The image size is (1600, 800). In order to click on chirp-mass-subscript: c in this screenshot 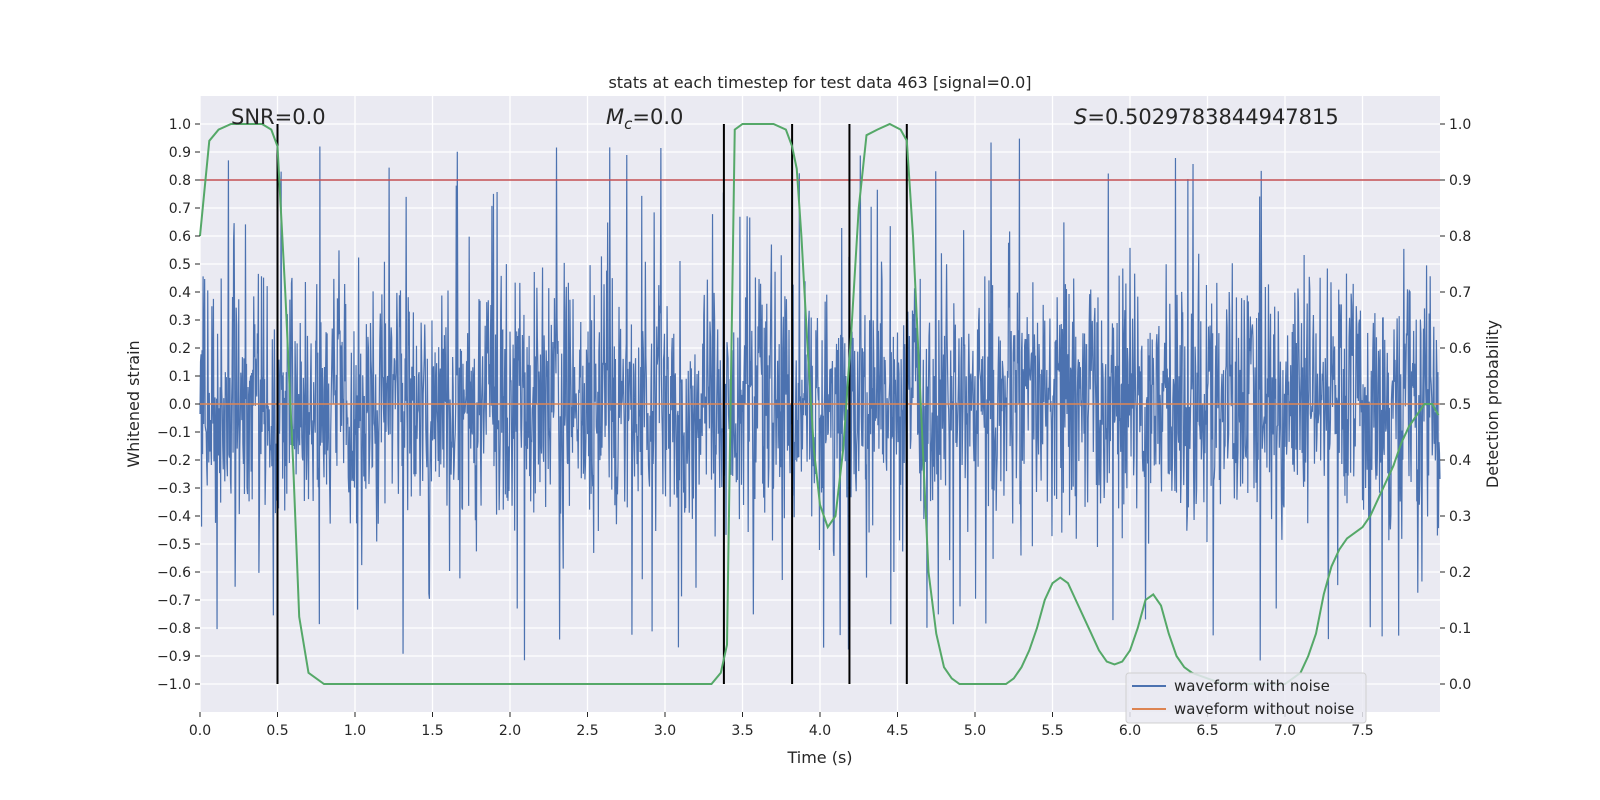, I will do `click(628, 124)`.